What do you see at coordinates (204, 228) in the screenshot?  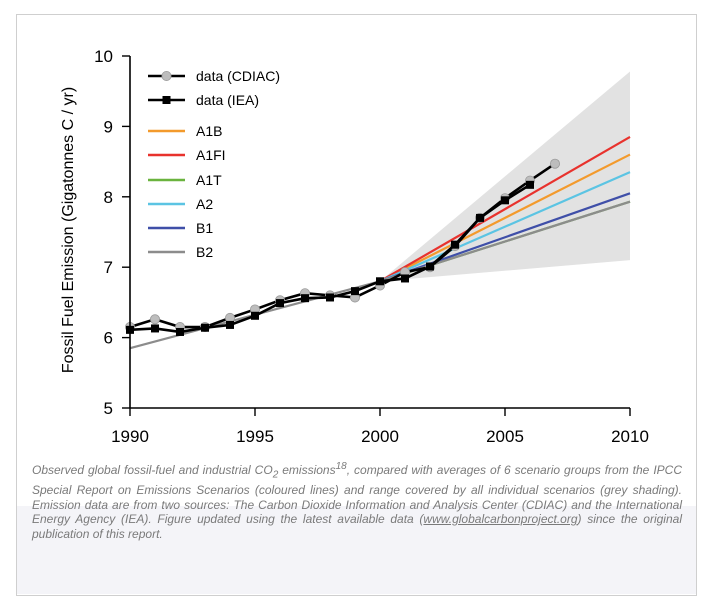 I see `legend-label: B1` at bounding box center [204, 228].